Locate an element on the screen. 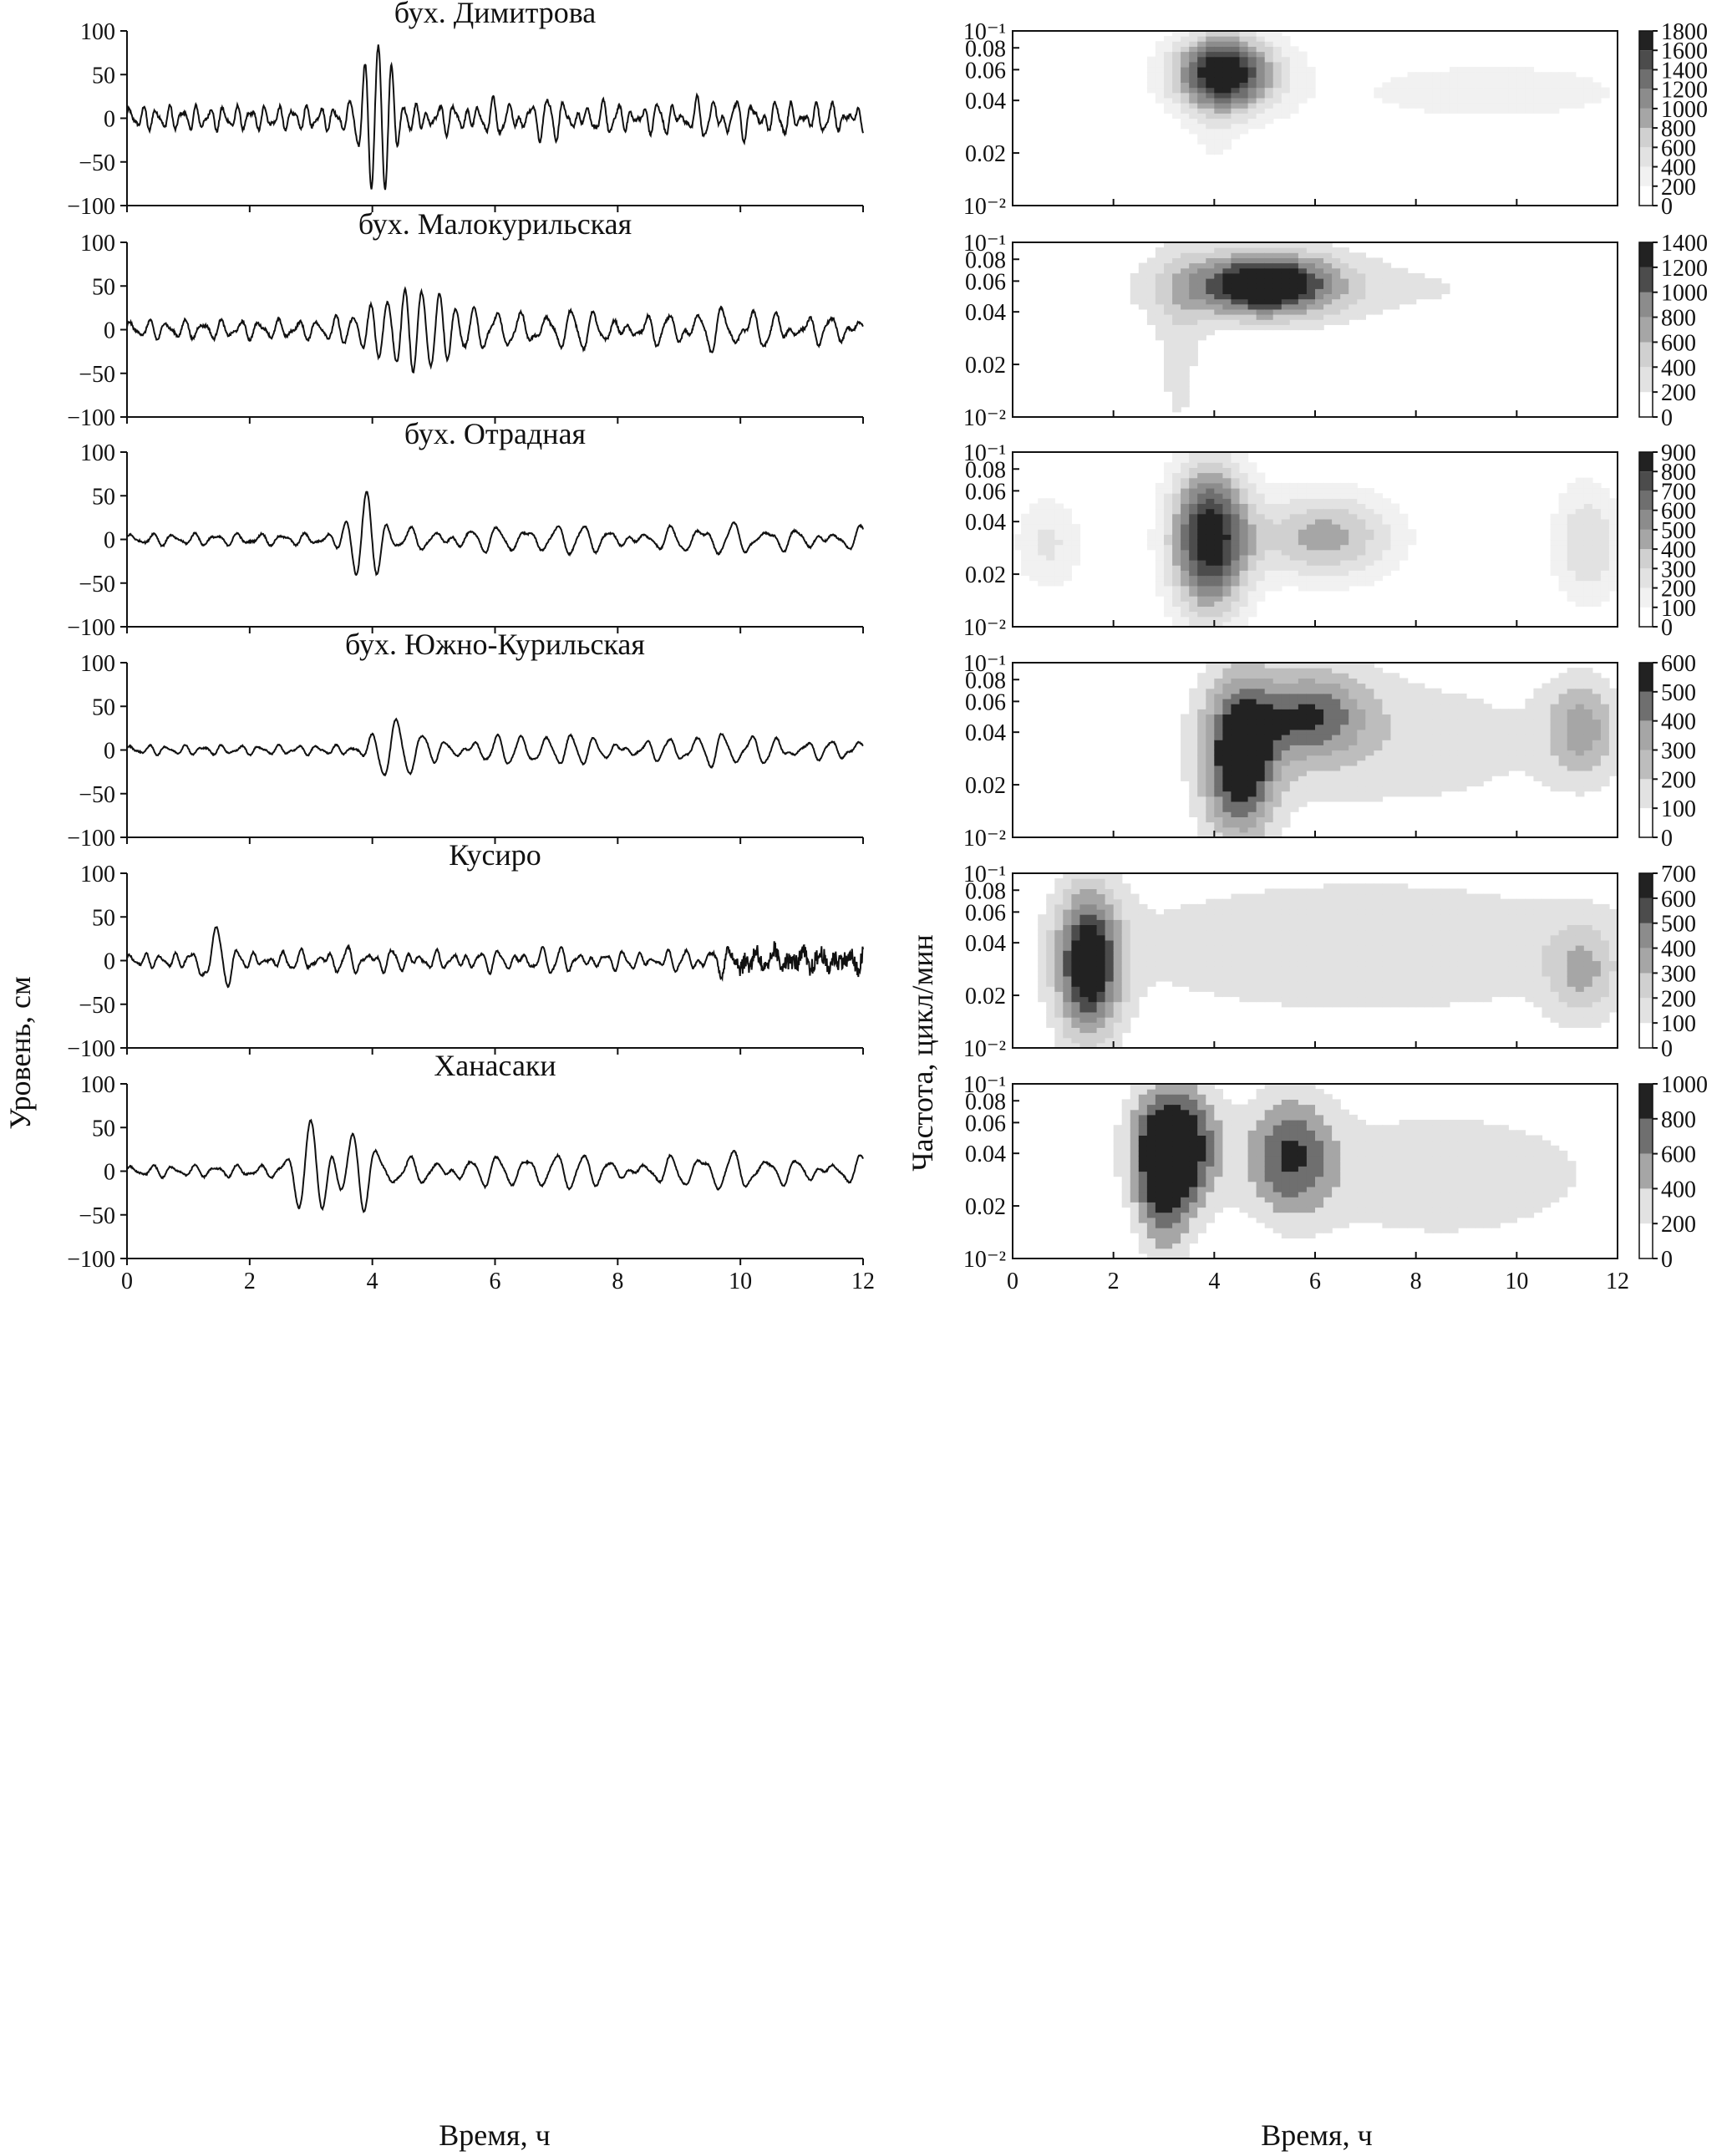  y-tick-label: −50 is located at coordinates (97, 795).